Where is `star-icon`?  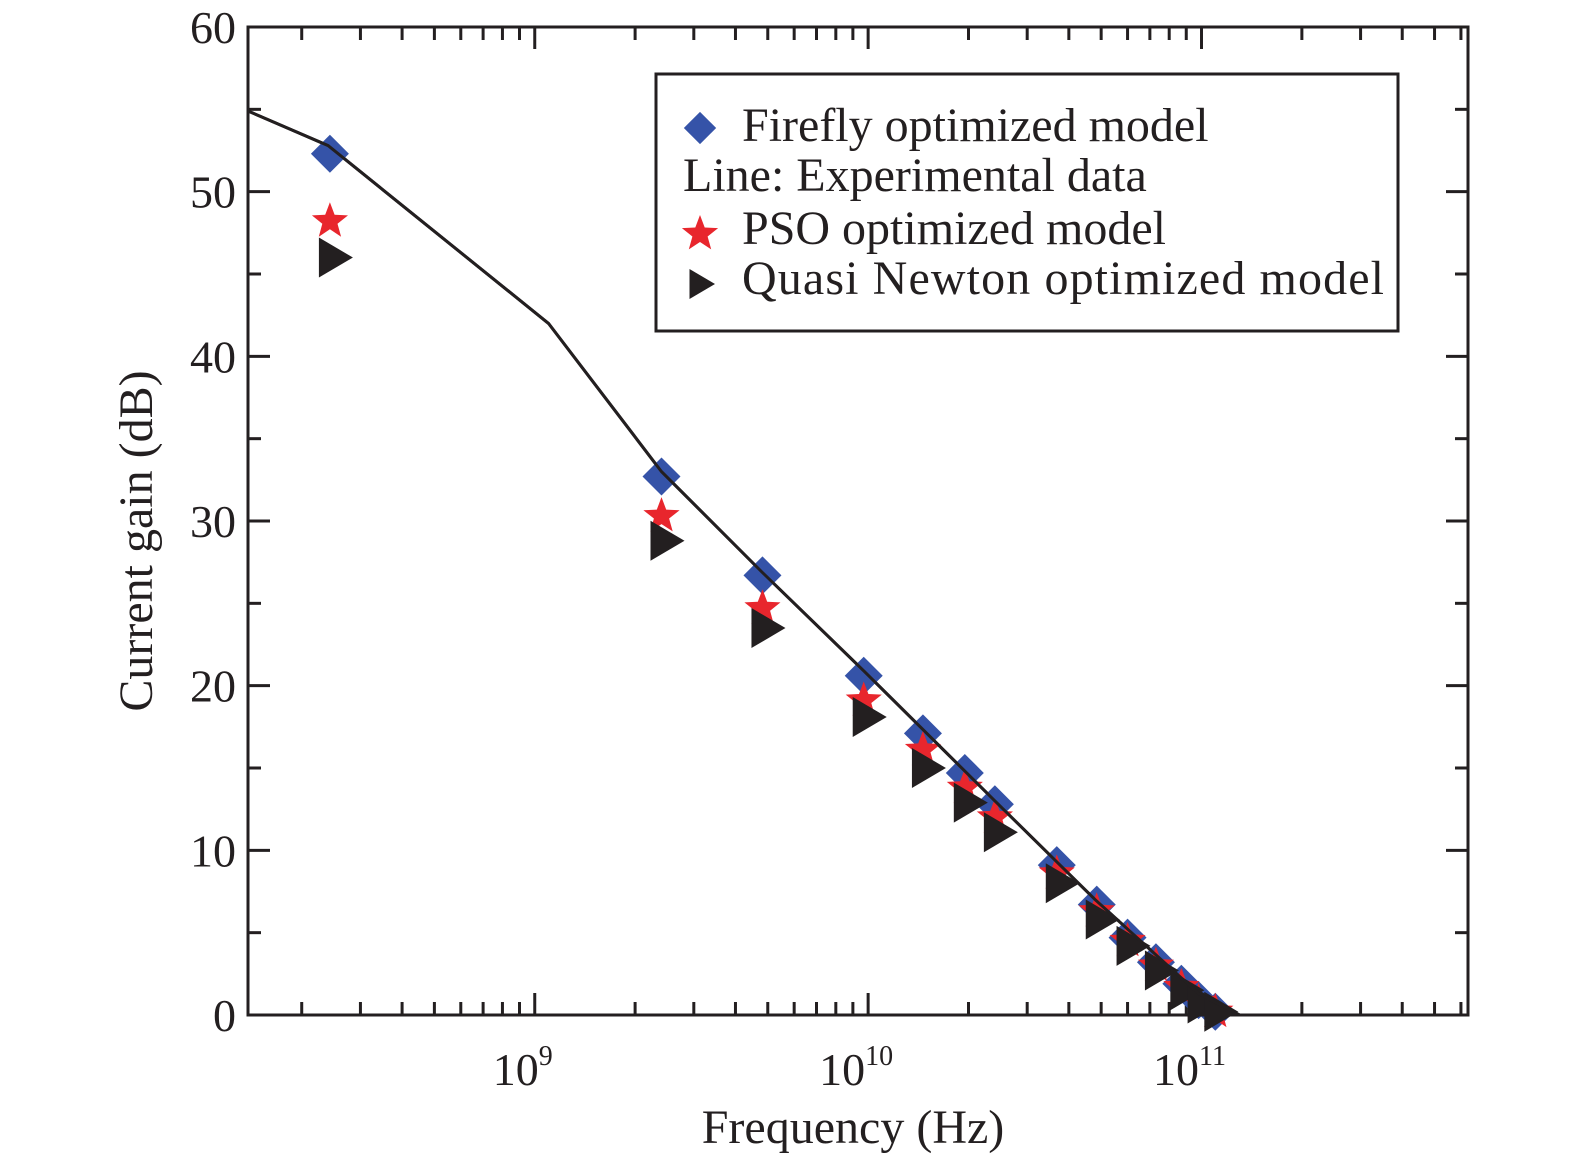 star-icon is located at coordinates (700, 232).